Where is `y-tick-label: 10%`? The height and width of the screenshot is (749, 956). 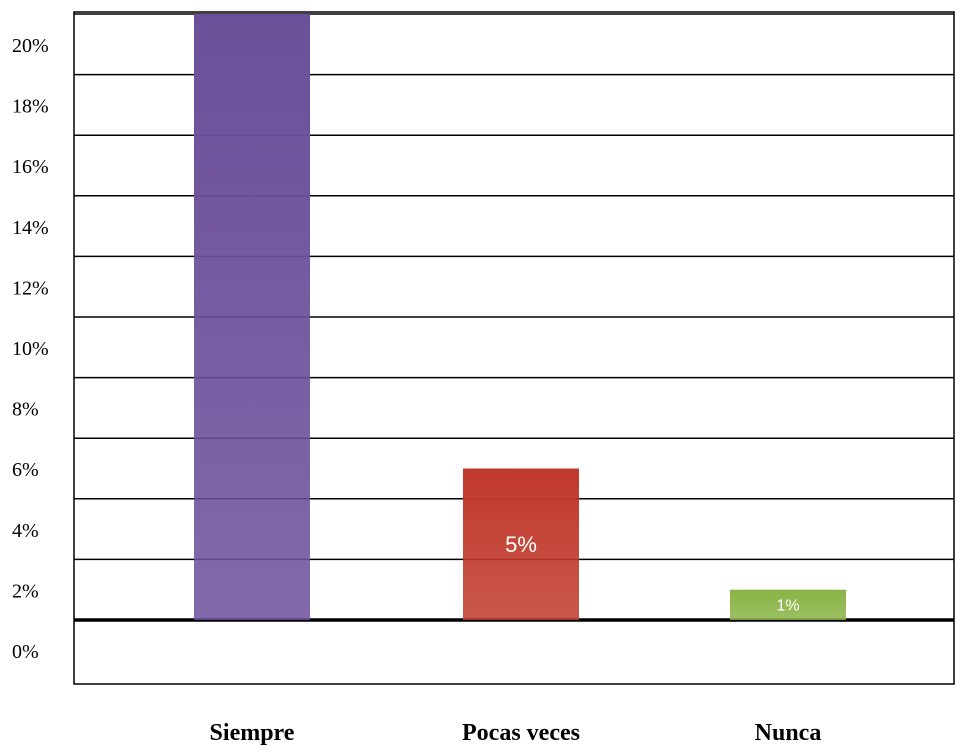
y-tick-label: 10% is located at coordinates (30, 349).